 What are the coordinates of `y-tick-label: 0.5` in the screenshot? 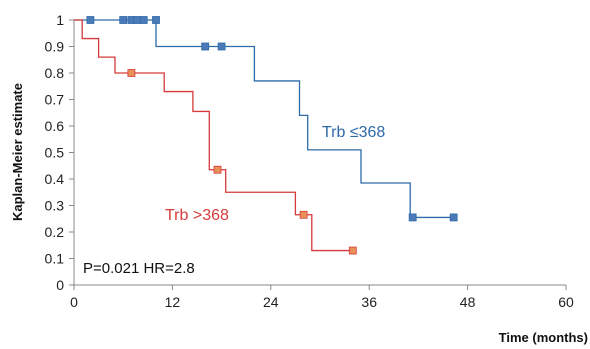 It's located at (55, 153).